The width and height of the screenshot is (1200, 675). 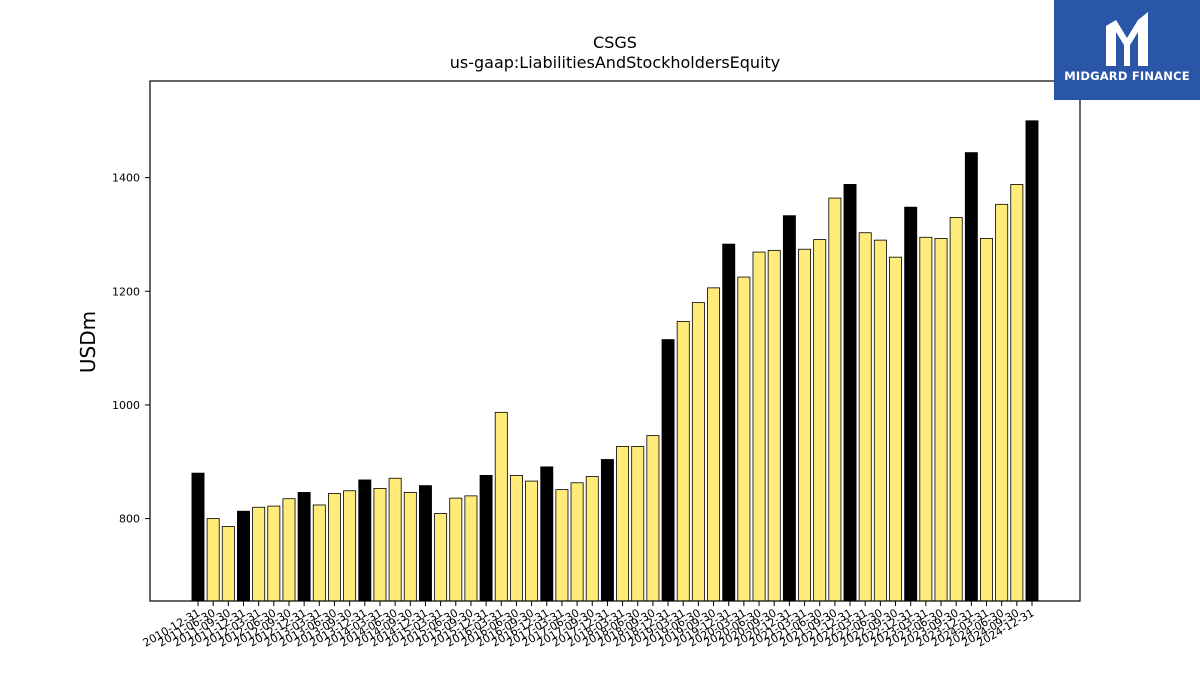 I want to click on y-tick-label: 1200, so click(x=126, y=291).